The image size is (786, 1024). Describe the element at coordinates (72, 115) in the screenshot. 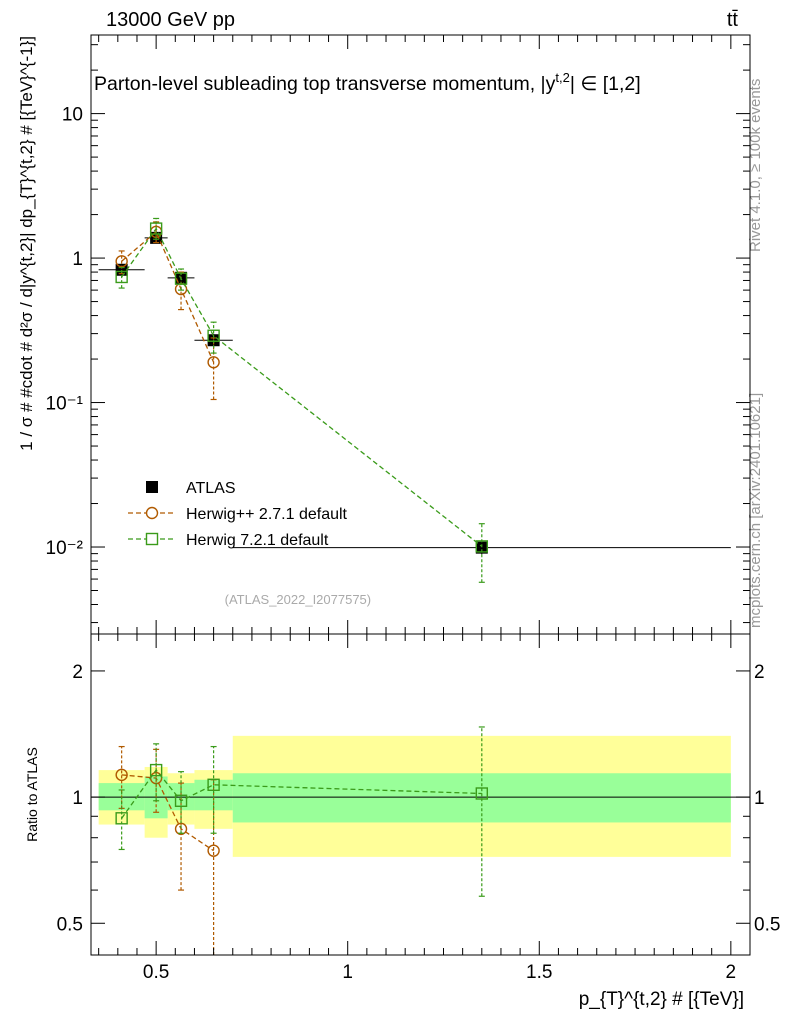

I see `y-tick-label: 10` at that location.